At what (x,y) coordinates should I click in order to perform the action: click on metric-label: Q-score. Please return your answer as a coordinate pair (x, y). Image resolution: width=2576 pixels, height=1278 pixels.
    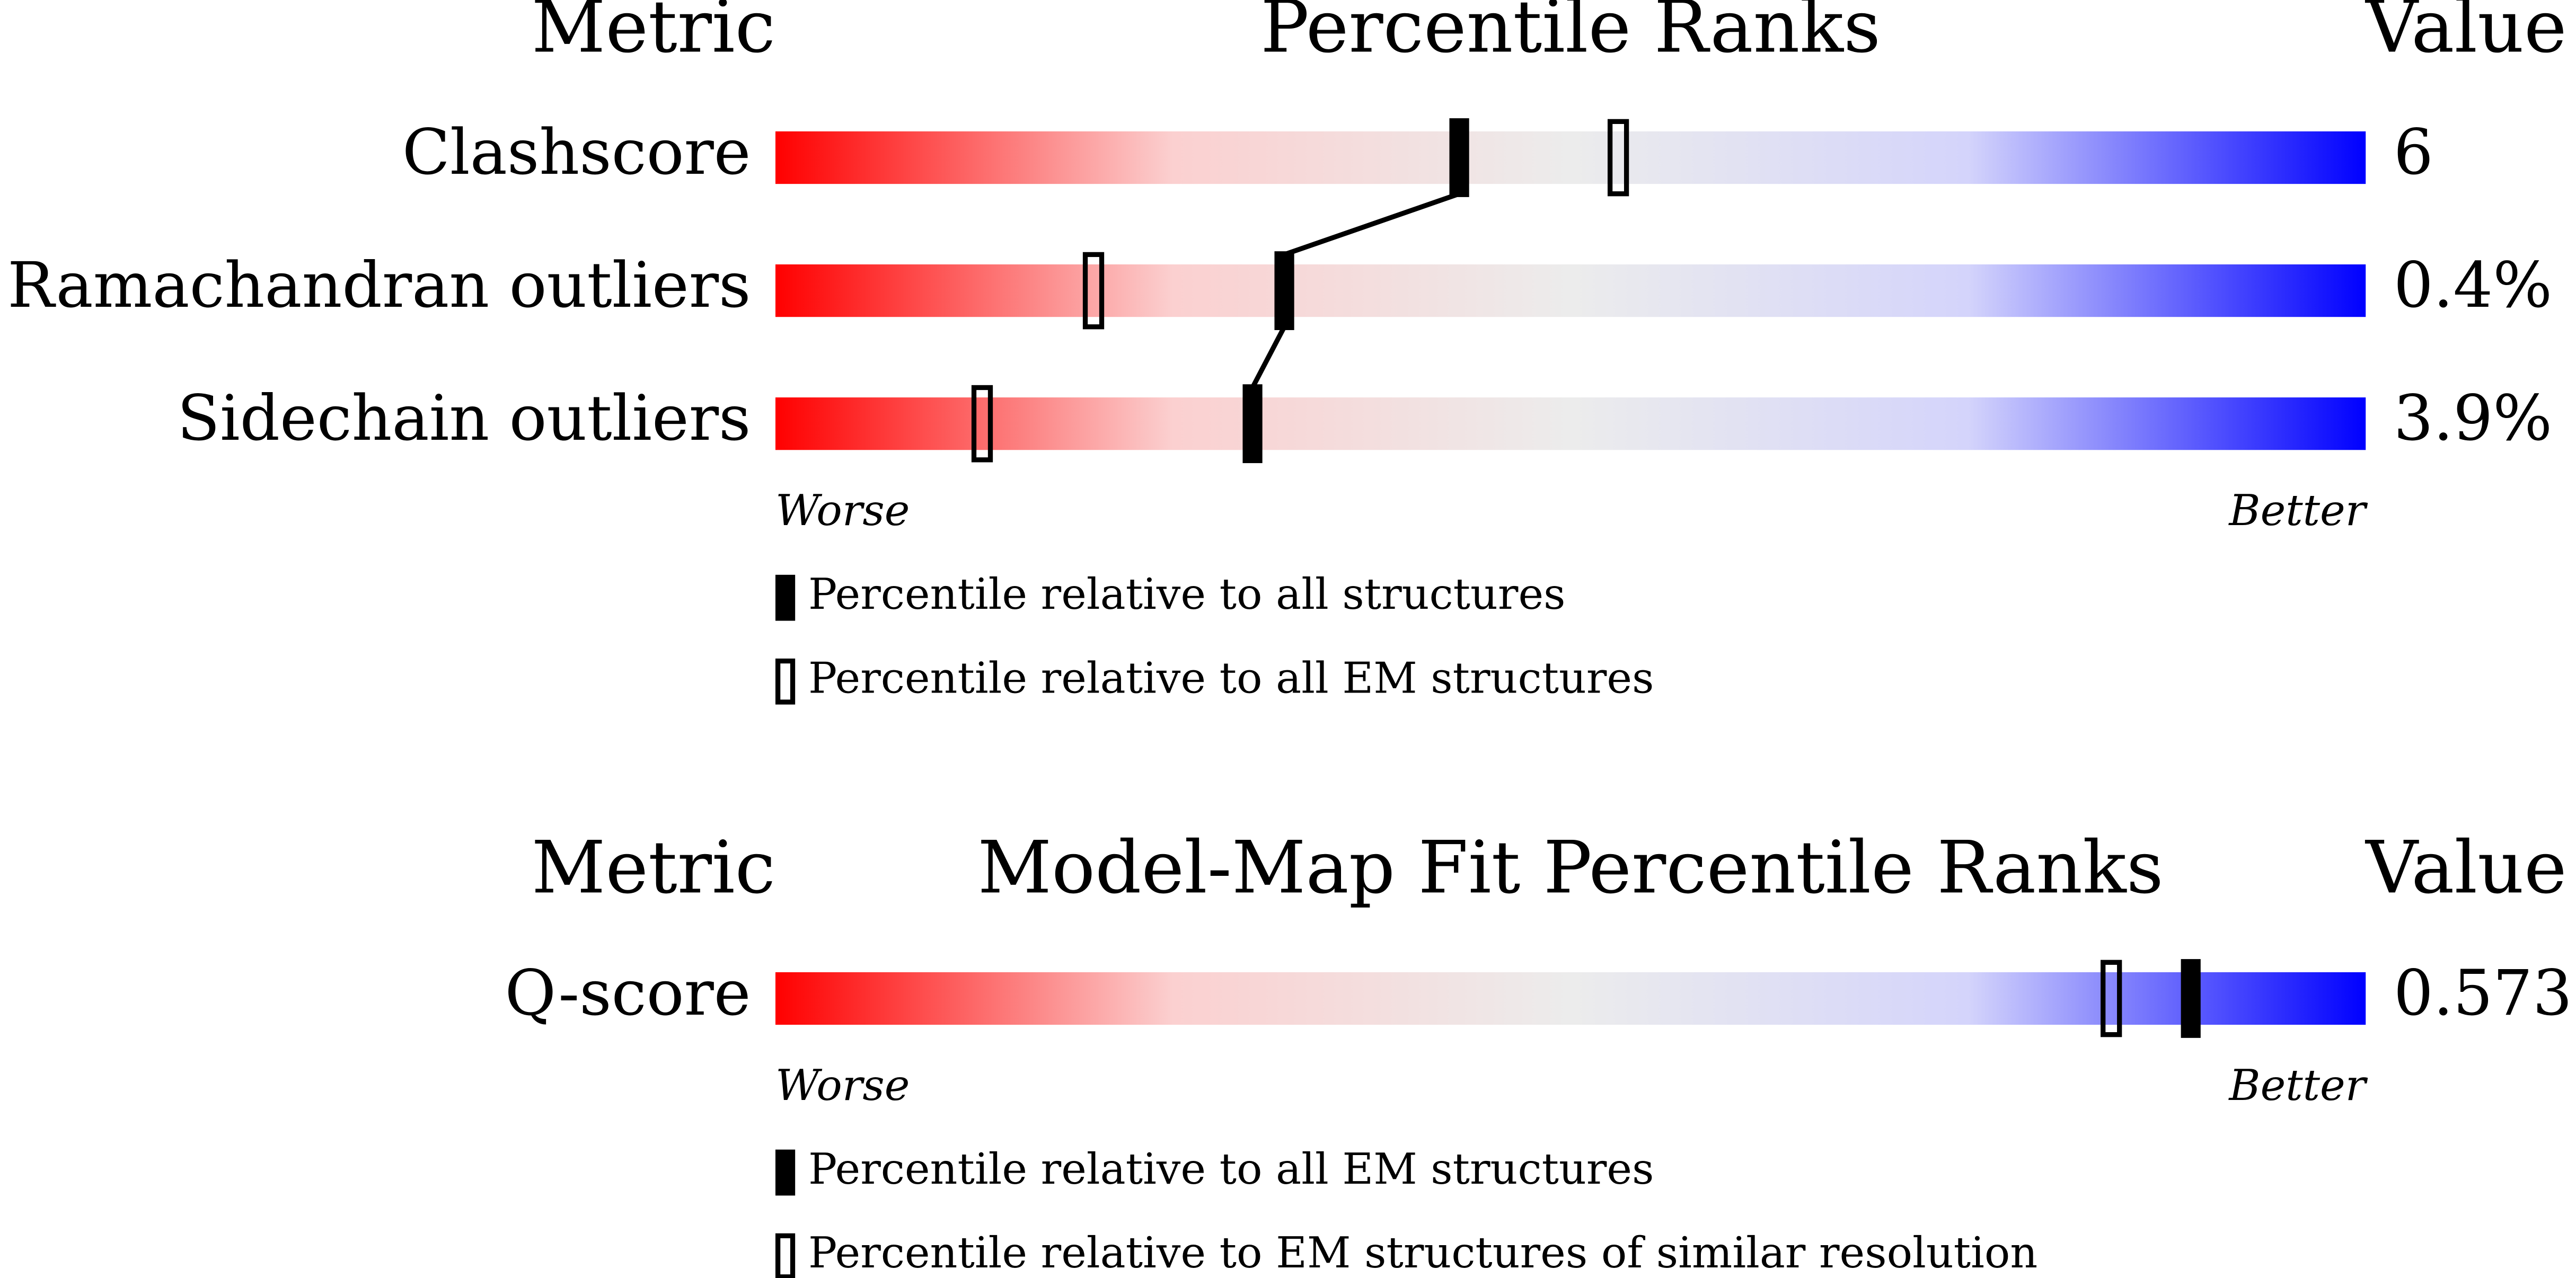
    Looking at the image, I should click on (628, 993).